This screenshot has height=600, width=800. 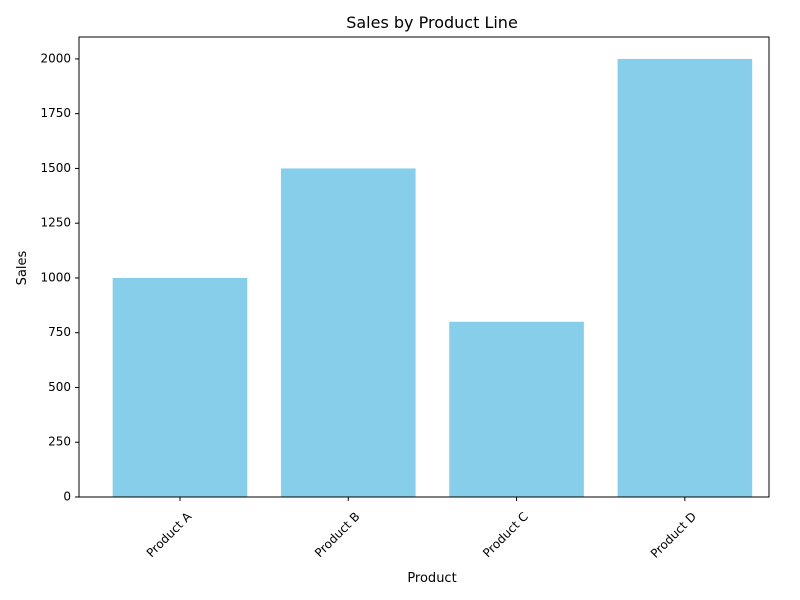 I want to click on y-tick-label: 1250, so click(x=55, y=223).